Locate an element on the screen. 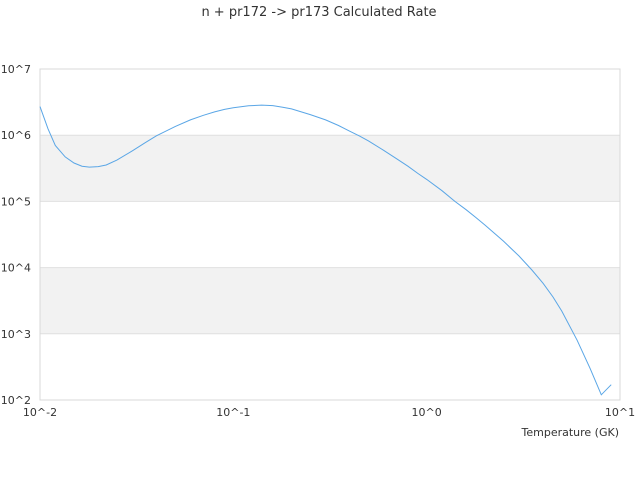 The image size is (640, 480). x-tick-label: 10^1 is located at coordinates (620, 412).